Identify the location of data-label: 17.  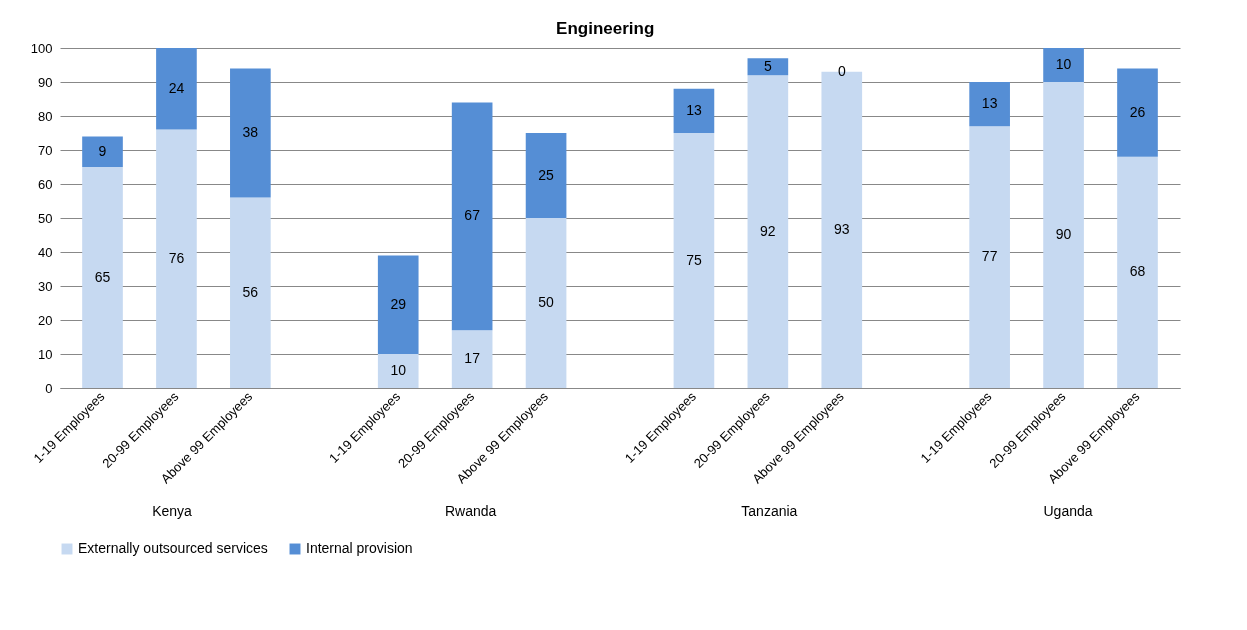
(472, 358).